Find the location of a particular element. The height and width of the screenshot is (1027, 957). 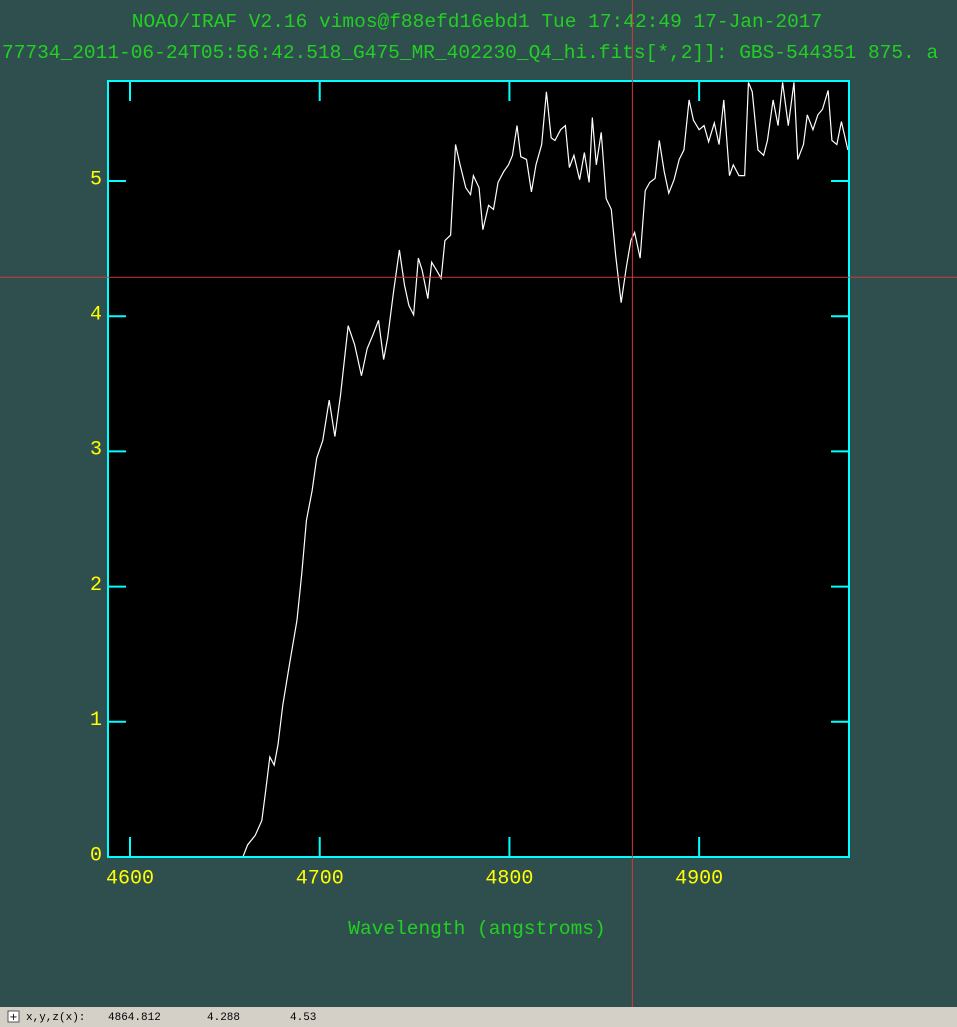

status-bar is located at coordinates (478, 1017).